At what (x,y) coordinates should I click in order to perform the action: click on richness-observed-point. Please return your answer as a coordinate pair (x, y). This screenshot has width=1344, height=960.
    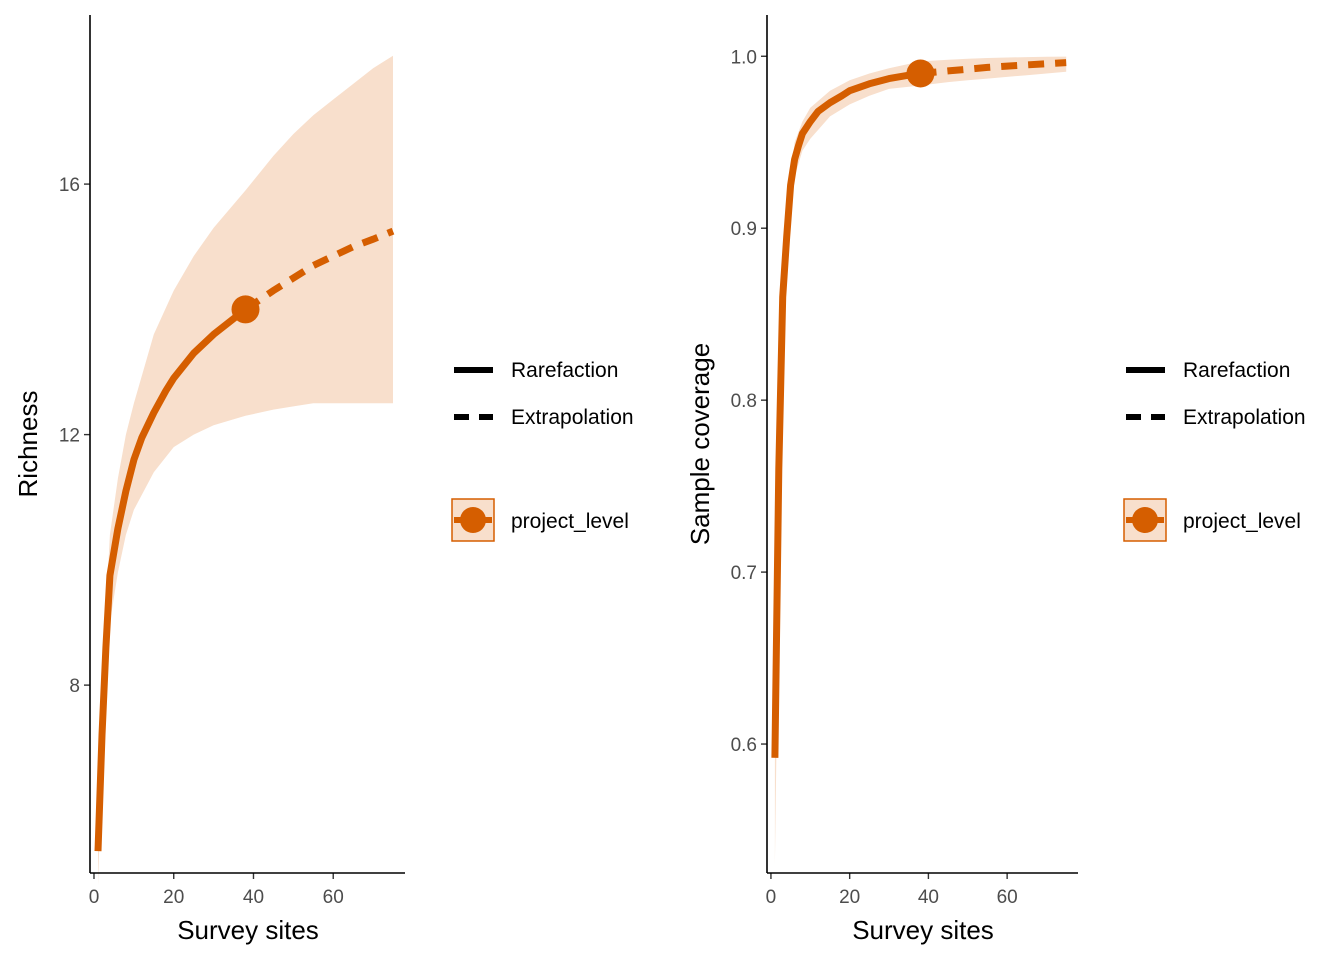
    Looking at the image, I should click on (245, 309).